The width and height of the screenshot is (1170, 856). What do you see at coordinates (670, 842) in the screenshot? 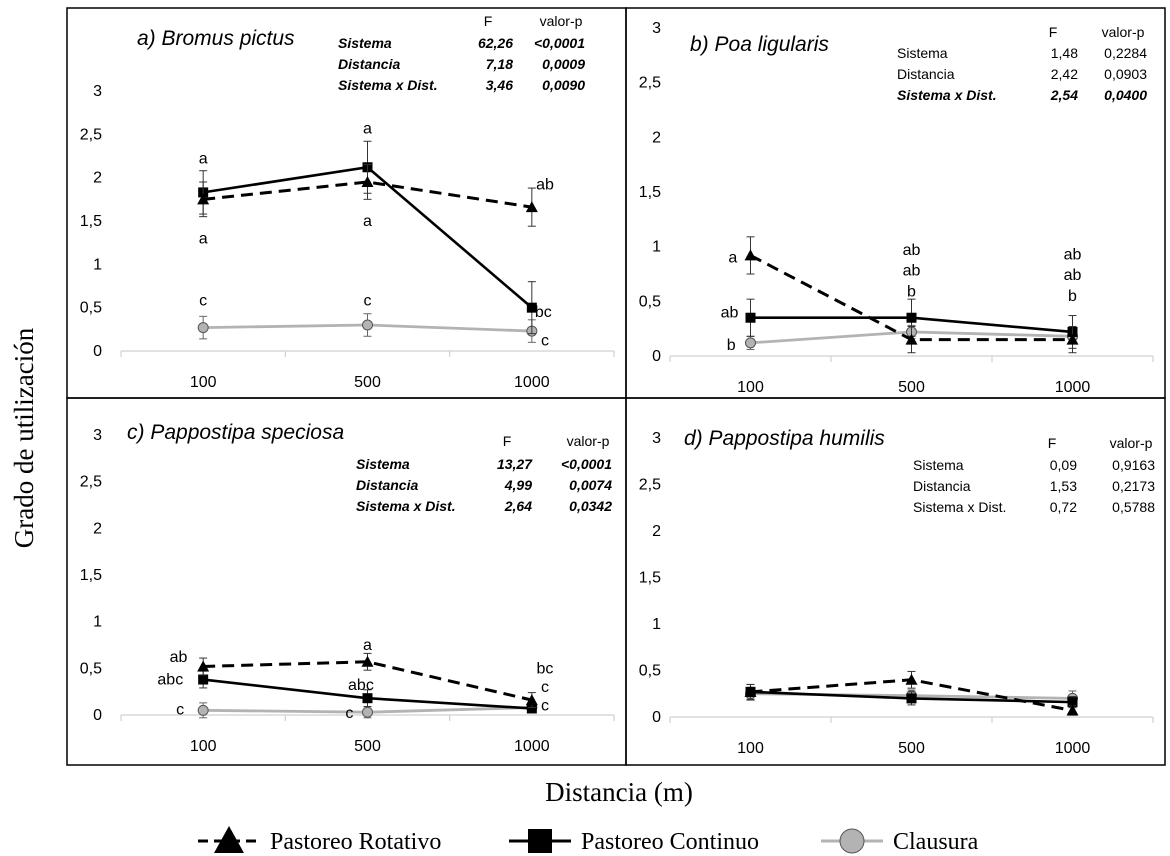
I see `legend-label: Pastoreo Continuo` at bounding box center [670, 842].